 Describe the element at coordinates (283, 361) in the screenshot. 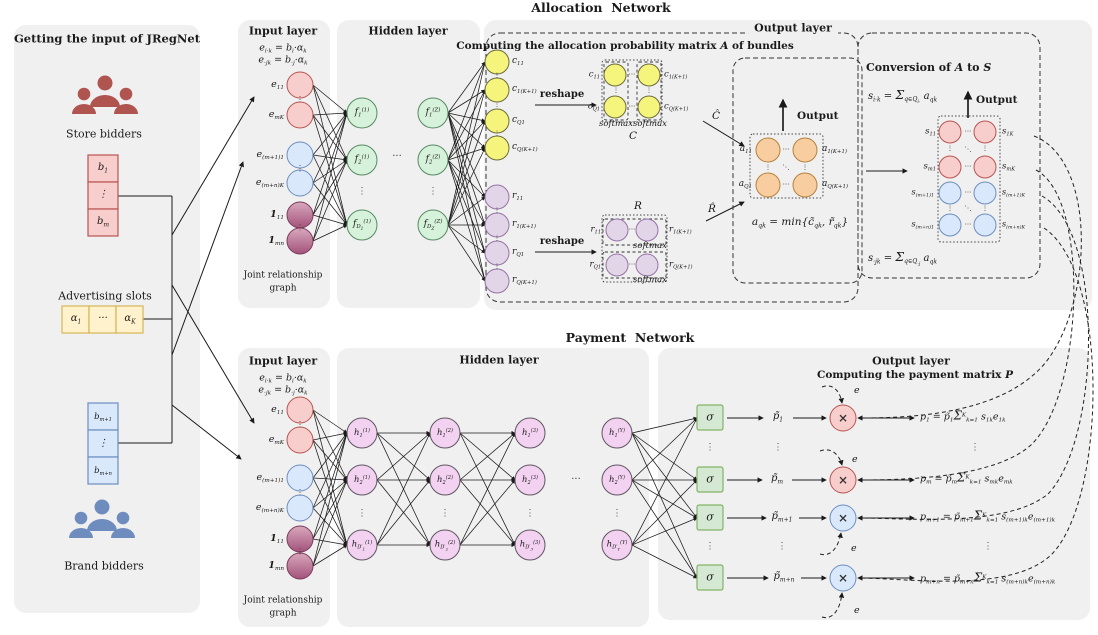

I see `lbl-payment_network-input_layer-title: Input layer` at that location.